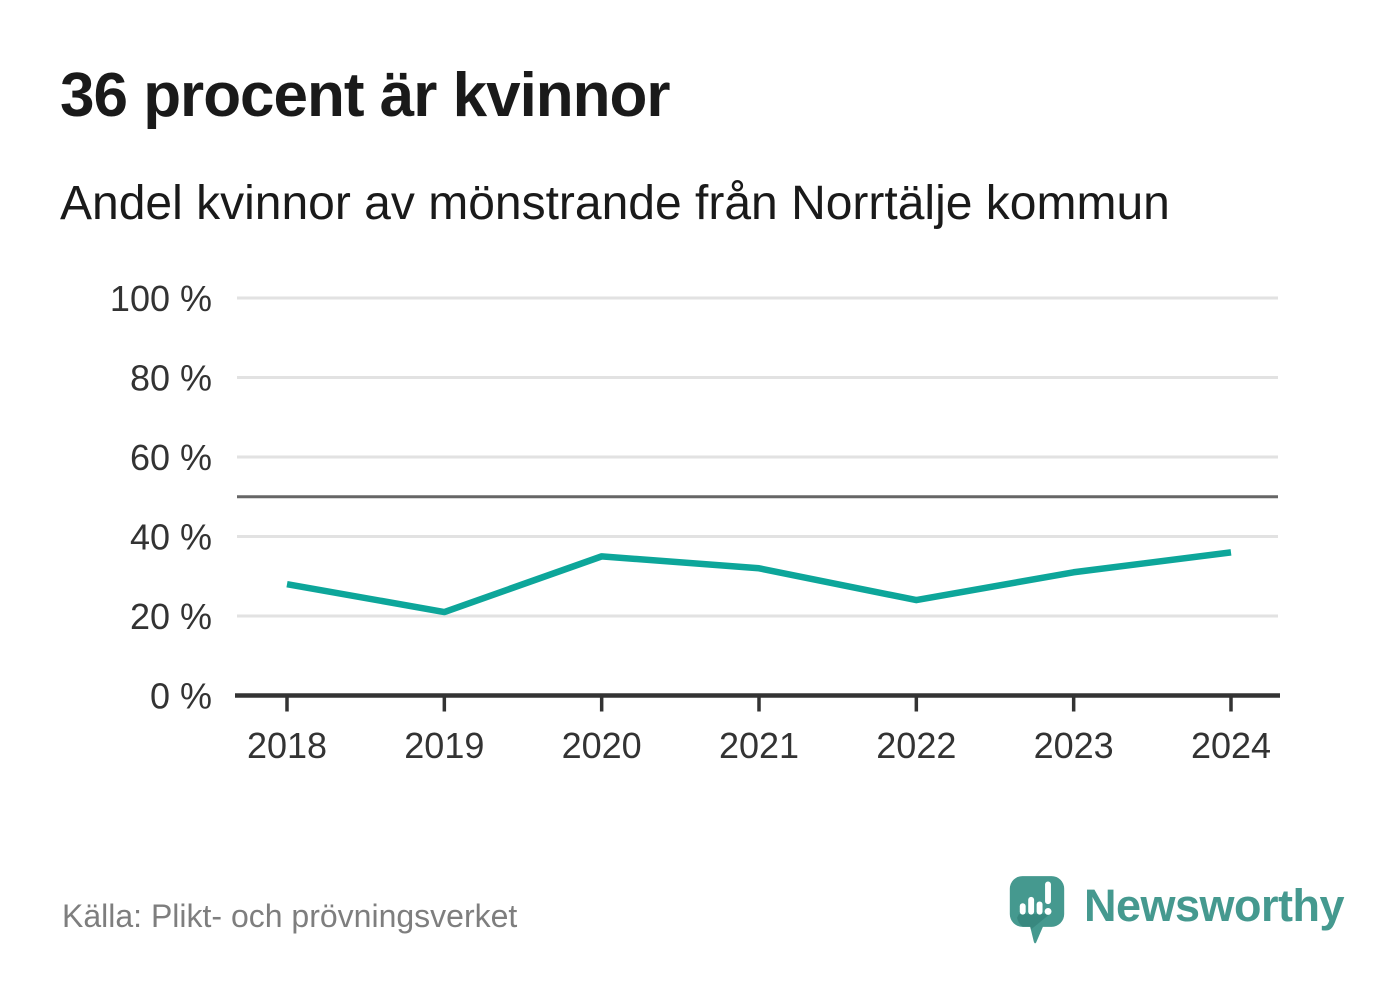  What do you see at coordinates (759, 745) in the screenshot?
I see `x-tick-label-2021: 2021` at bounding box center [759, 745].